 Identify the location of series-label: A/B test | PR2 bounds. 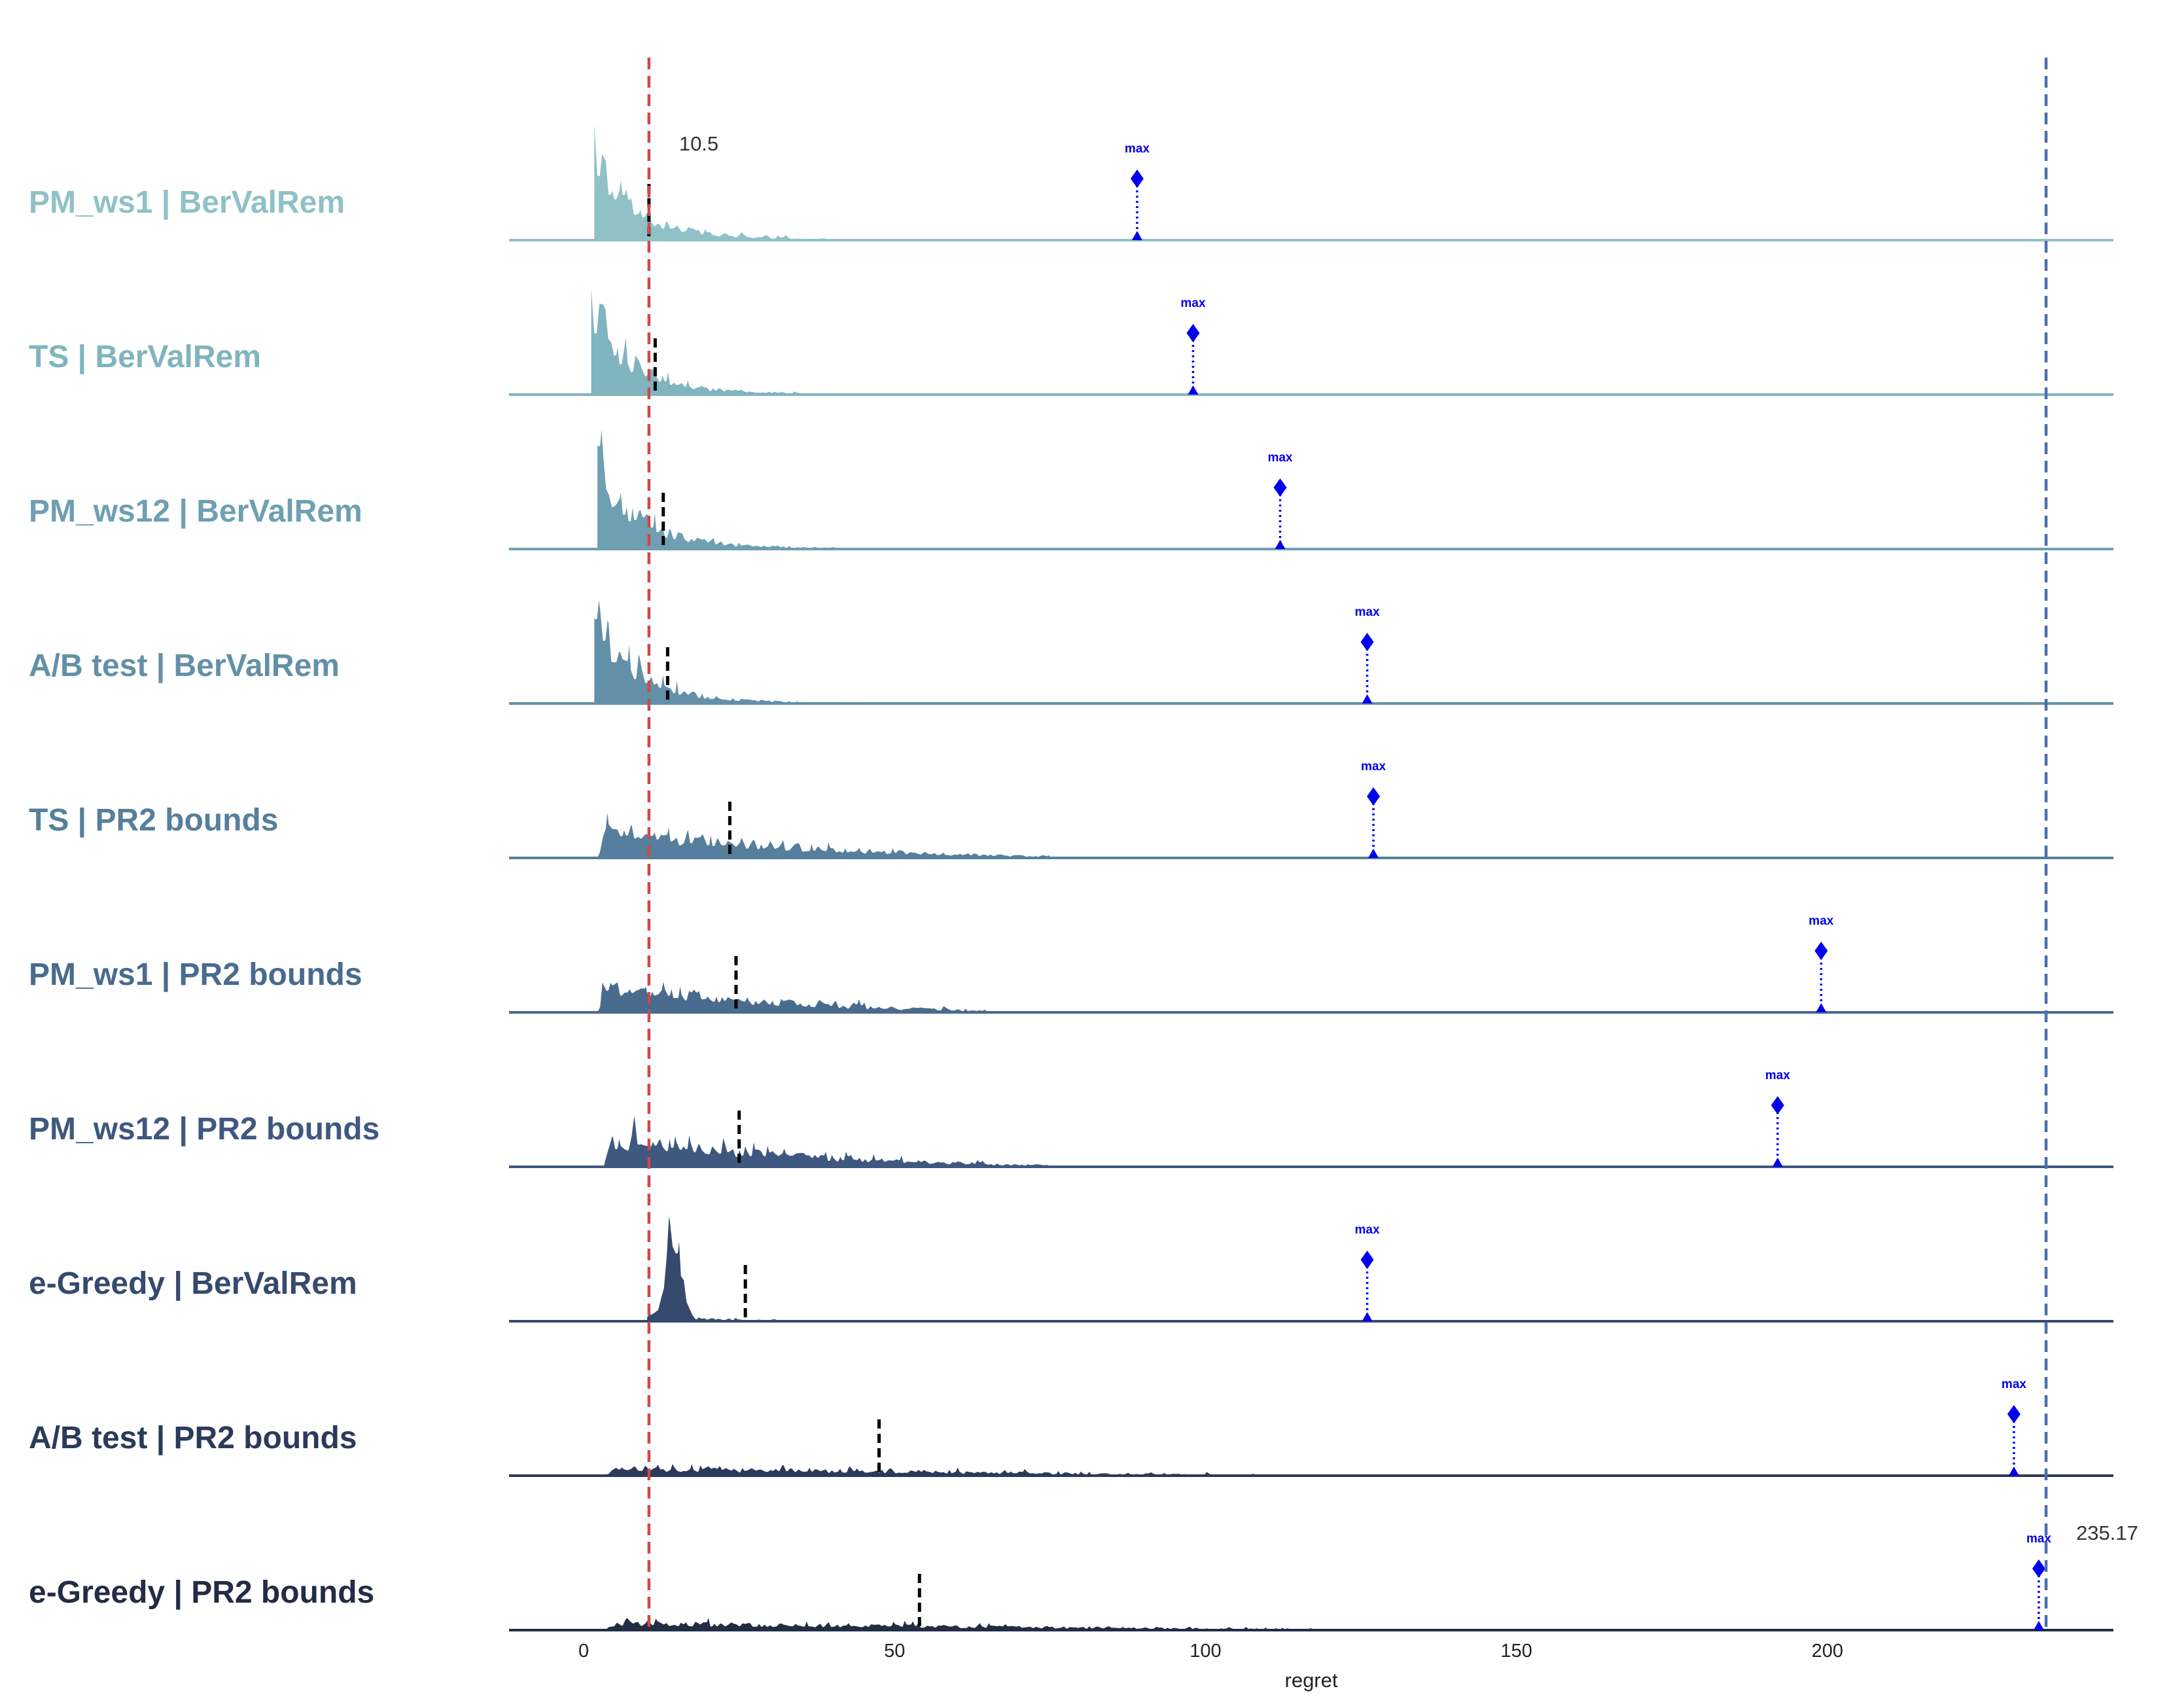
(193, 1438).